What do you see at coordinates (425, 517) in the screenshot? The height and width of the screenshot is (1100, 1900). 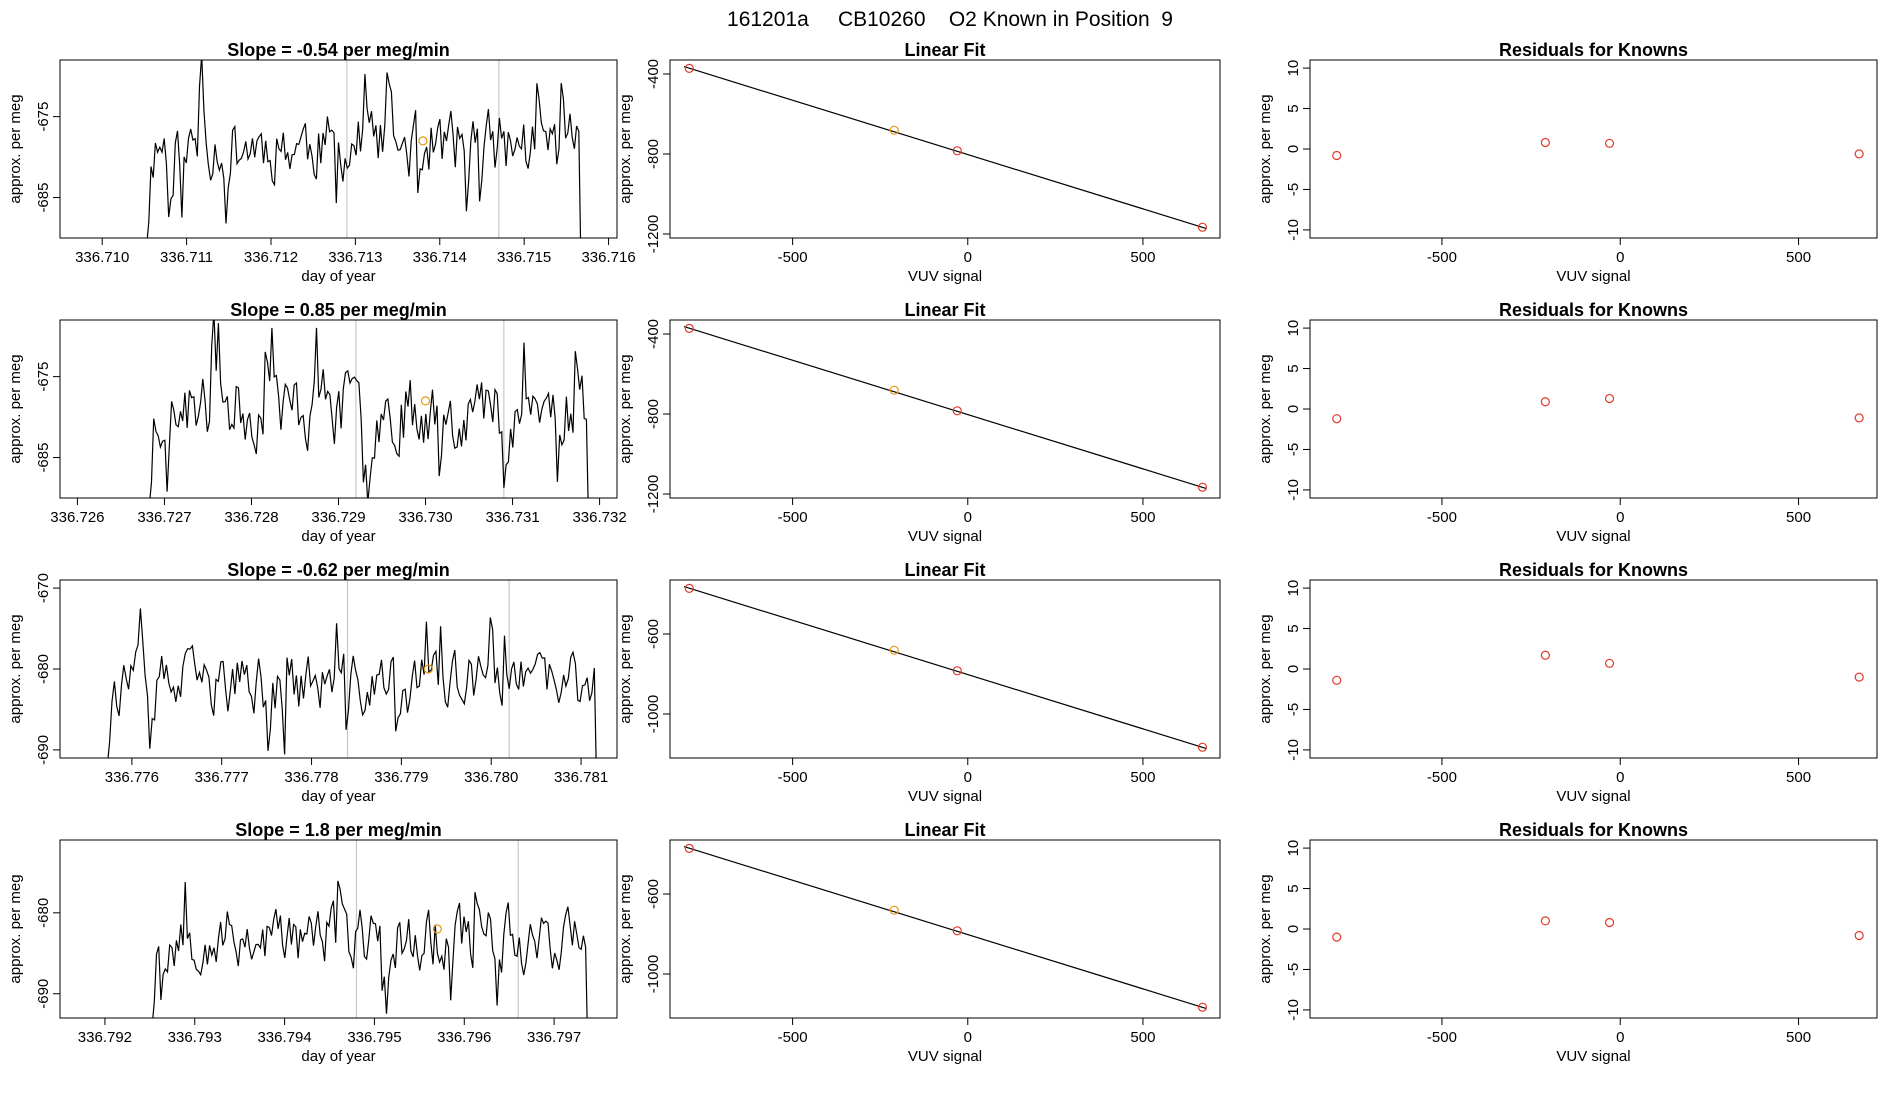 I see `x-tick-label: 336.730` at bounding box center [425, 517].